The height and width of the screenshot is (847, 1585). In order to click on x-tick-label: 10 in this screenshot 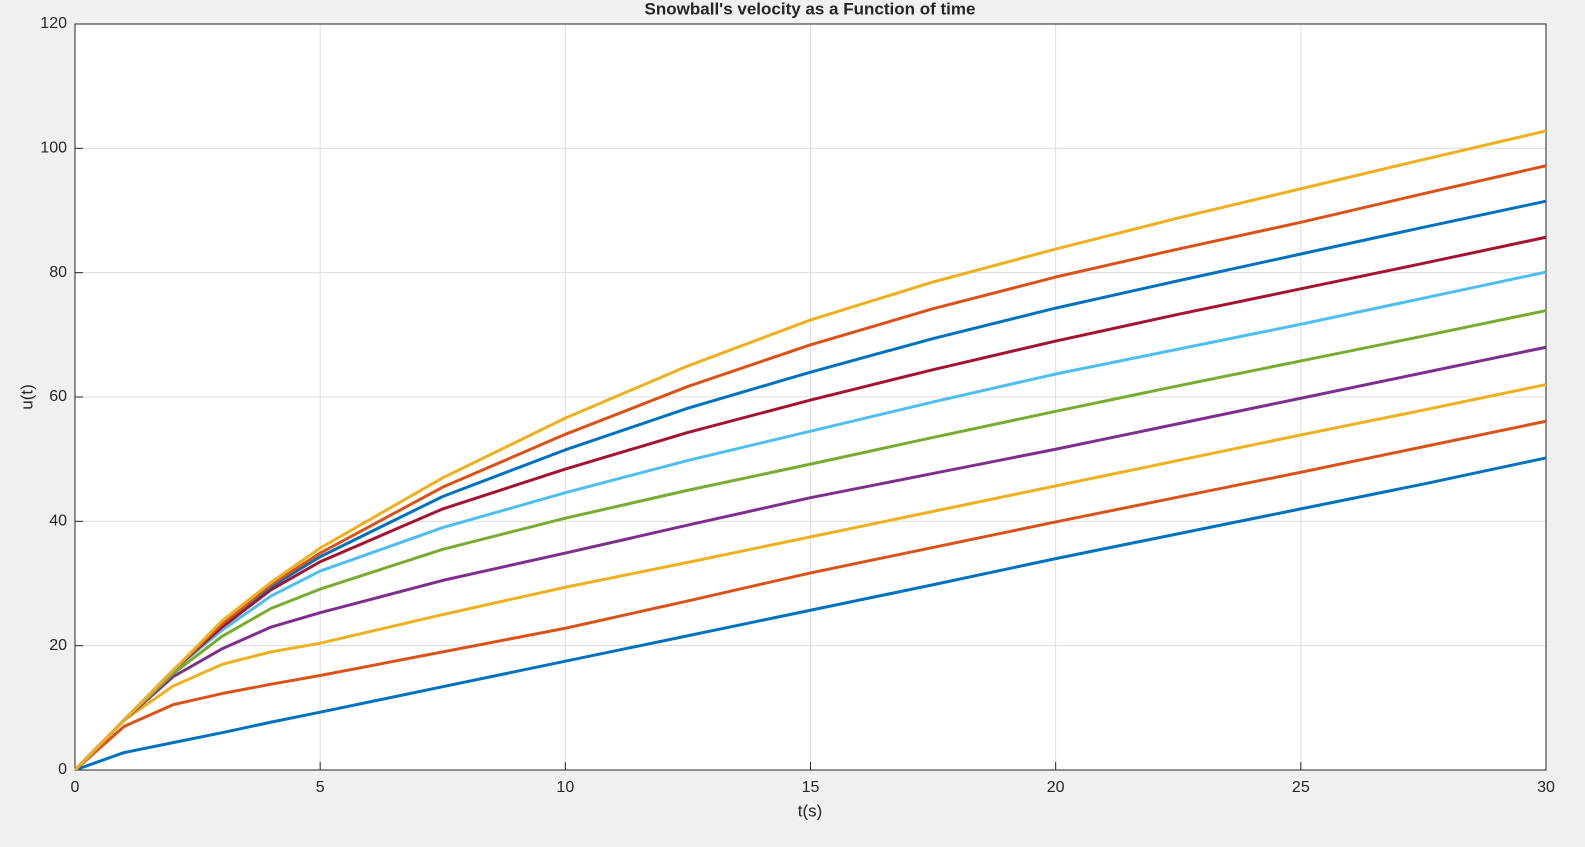, I will do `click(565, 787)`.